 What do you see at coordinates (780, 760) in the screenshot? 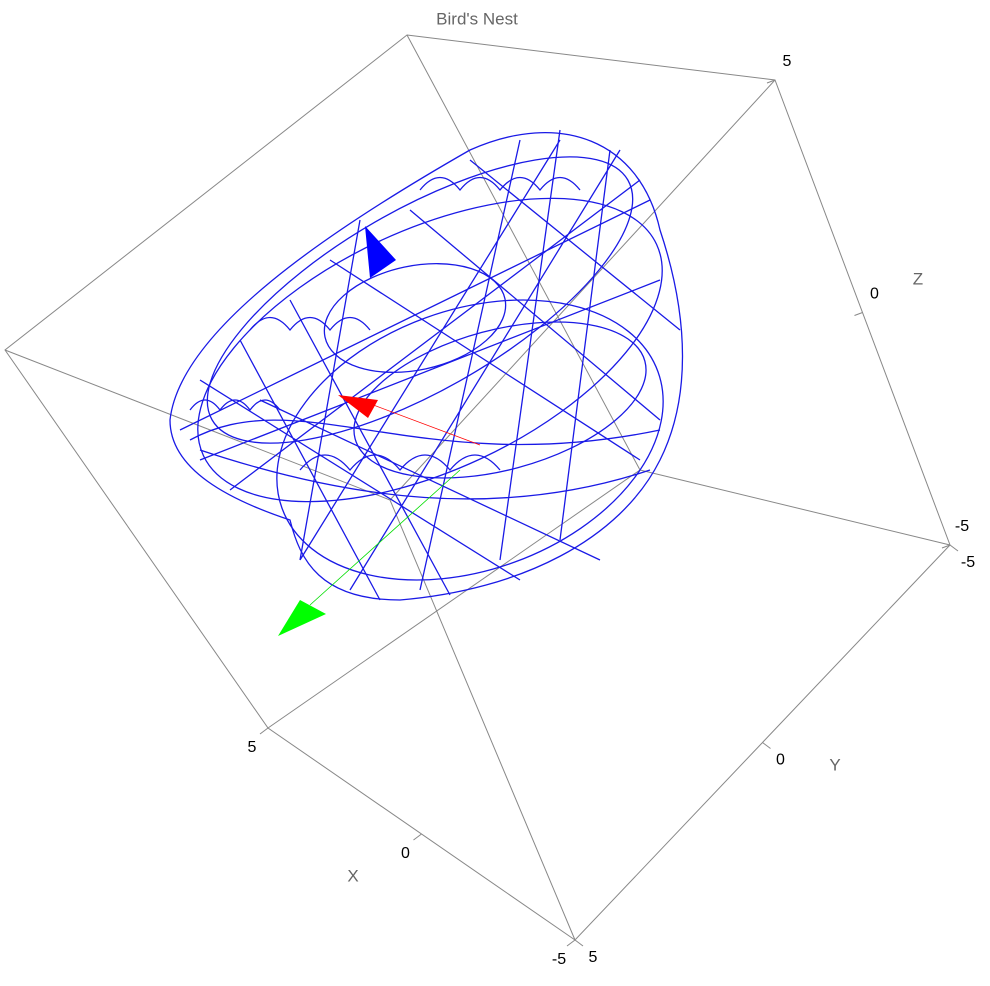
I see `y-tick-label: 0` at bounding box center [780, 760].